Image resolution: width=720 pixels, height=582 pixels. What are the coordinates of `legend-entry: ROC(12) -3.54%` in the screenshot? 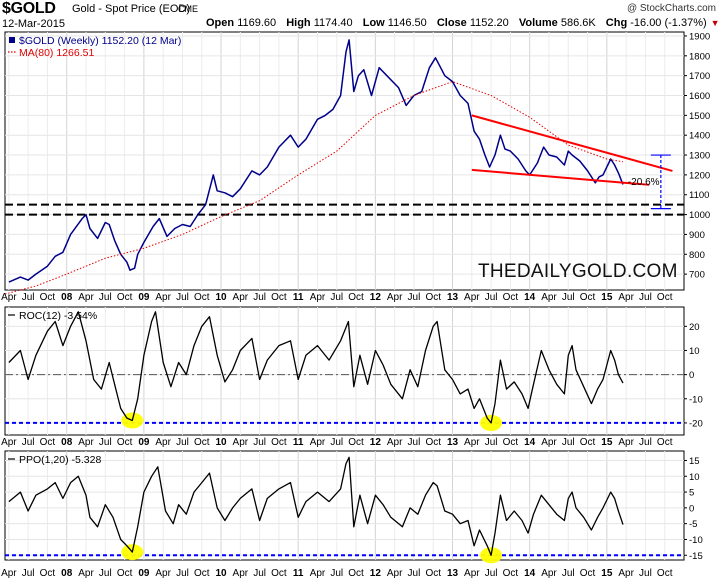 It's located at (58, 316).